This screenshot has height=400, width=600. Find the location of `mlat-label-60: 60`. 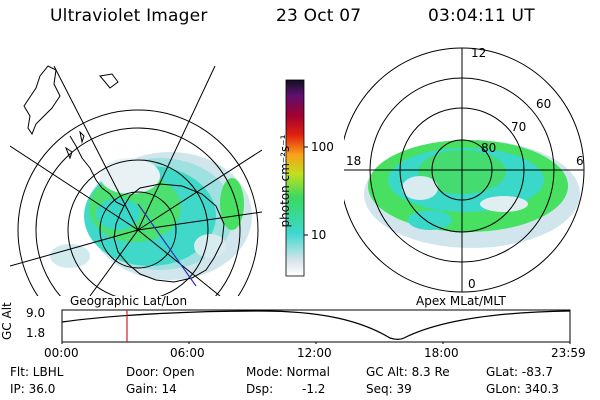

mlat-label-60: 60 is located at coordinates (544, 104).